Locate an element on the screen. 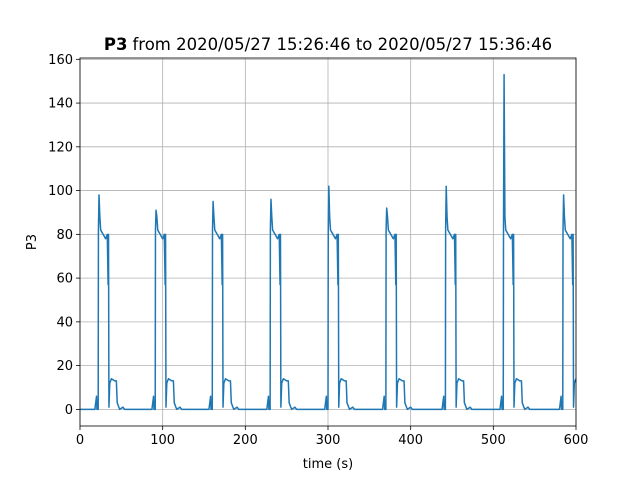  y-tick-label: 60 is located at coordinates (64, 279).